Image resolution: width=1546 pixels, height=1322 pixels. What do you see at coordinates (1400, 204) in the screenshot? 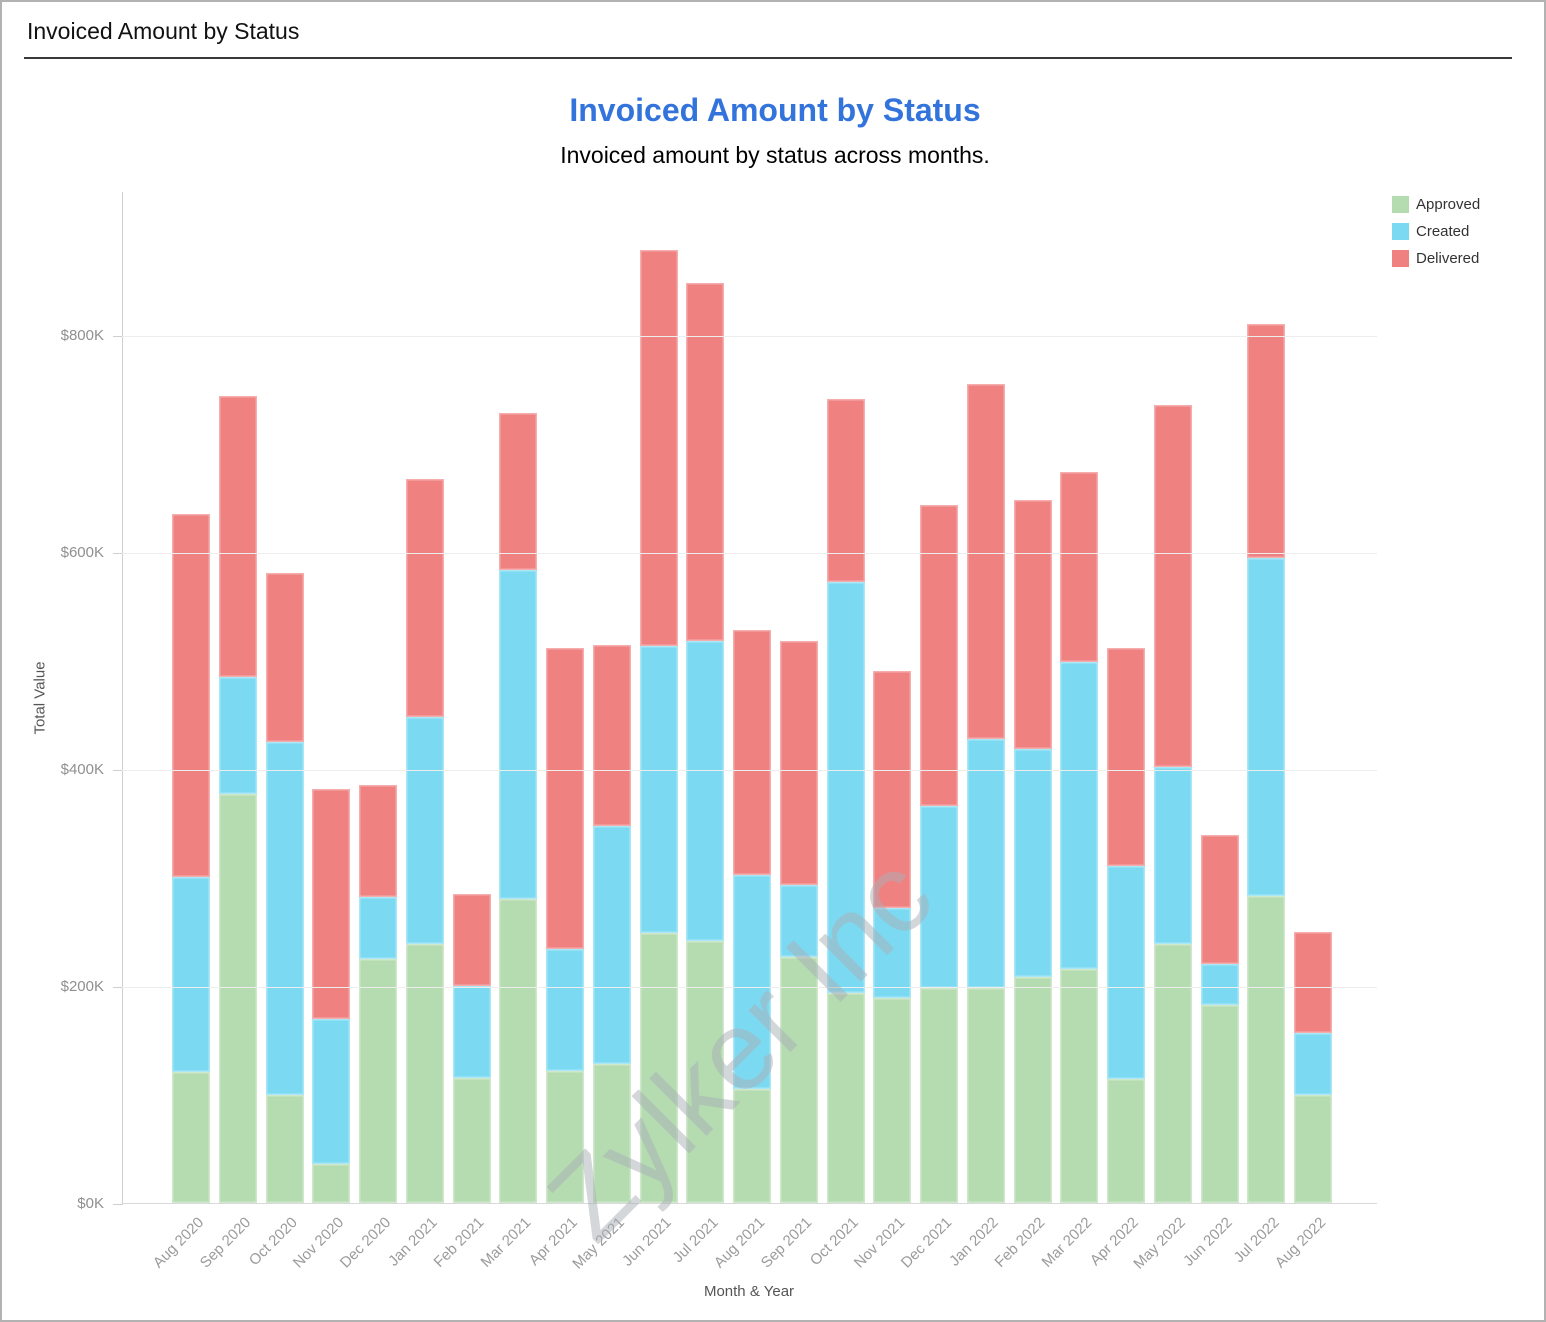
I see `legend-swatch-approved` at bounding box center [1400, 204].